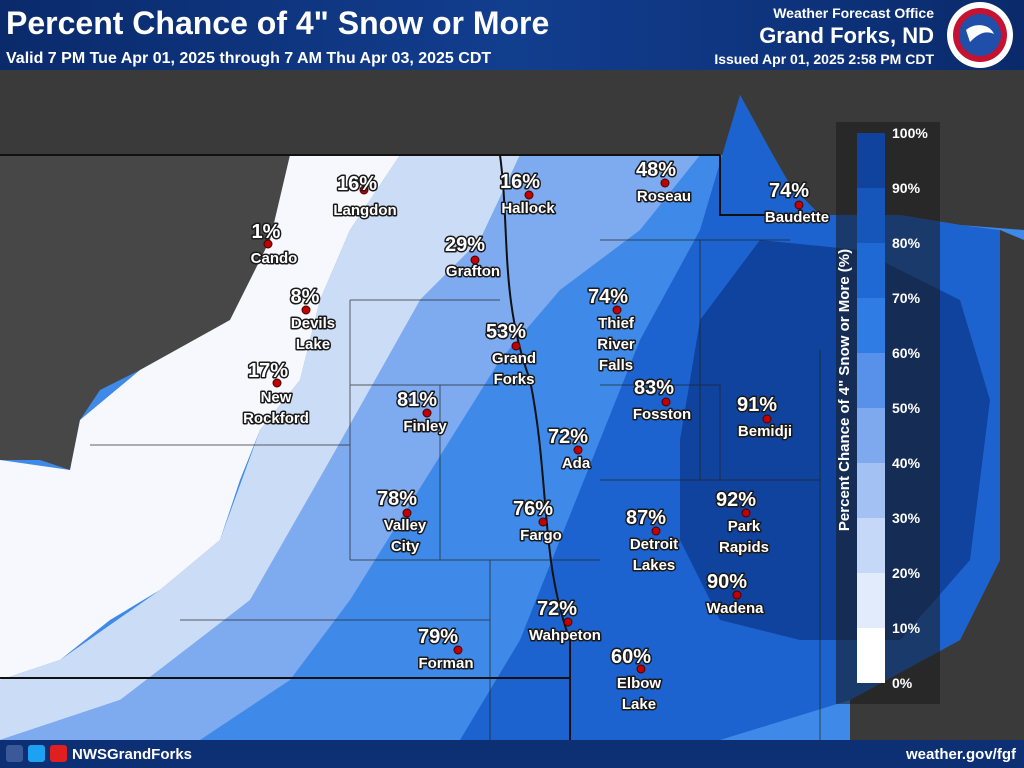 The width and height of the screenshot is (1024, 768). Describe the element at coordinates (906, 298) in the screenshot. I see `legend-tick-label: 70%` at that location.